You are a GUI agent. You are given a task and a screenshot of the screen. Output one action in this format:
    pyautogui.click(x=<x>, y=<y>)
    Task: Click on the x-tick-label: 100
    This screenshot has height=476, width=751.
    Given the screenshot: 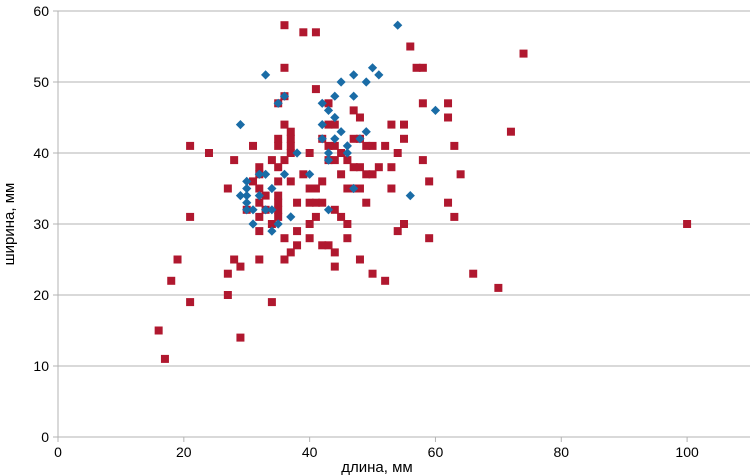 What is the action you would take?
    pyautogui.click(x=687, y=452)
    